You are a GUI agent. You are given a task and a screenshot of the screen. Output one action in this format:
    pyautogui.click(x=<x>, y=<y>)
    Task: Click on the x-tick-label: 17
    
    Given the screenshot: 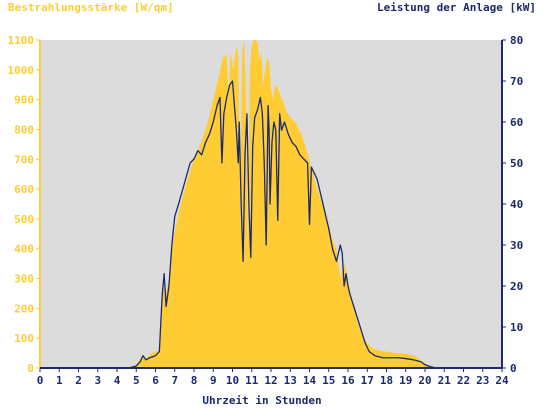 What is the action you would take?
    pyautogui.click(x=367, y=380)
    